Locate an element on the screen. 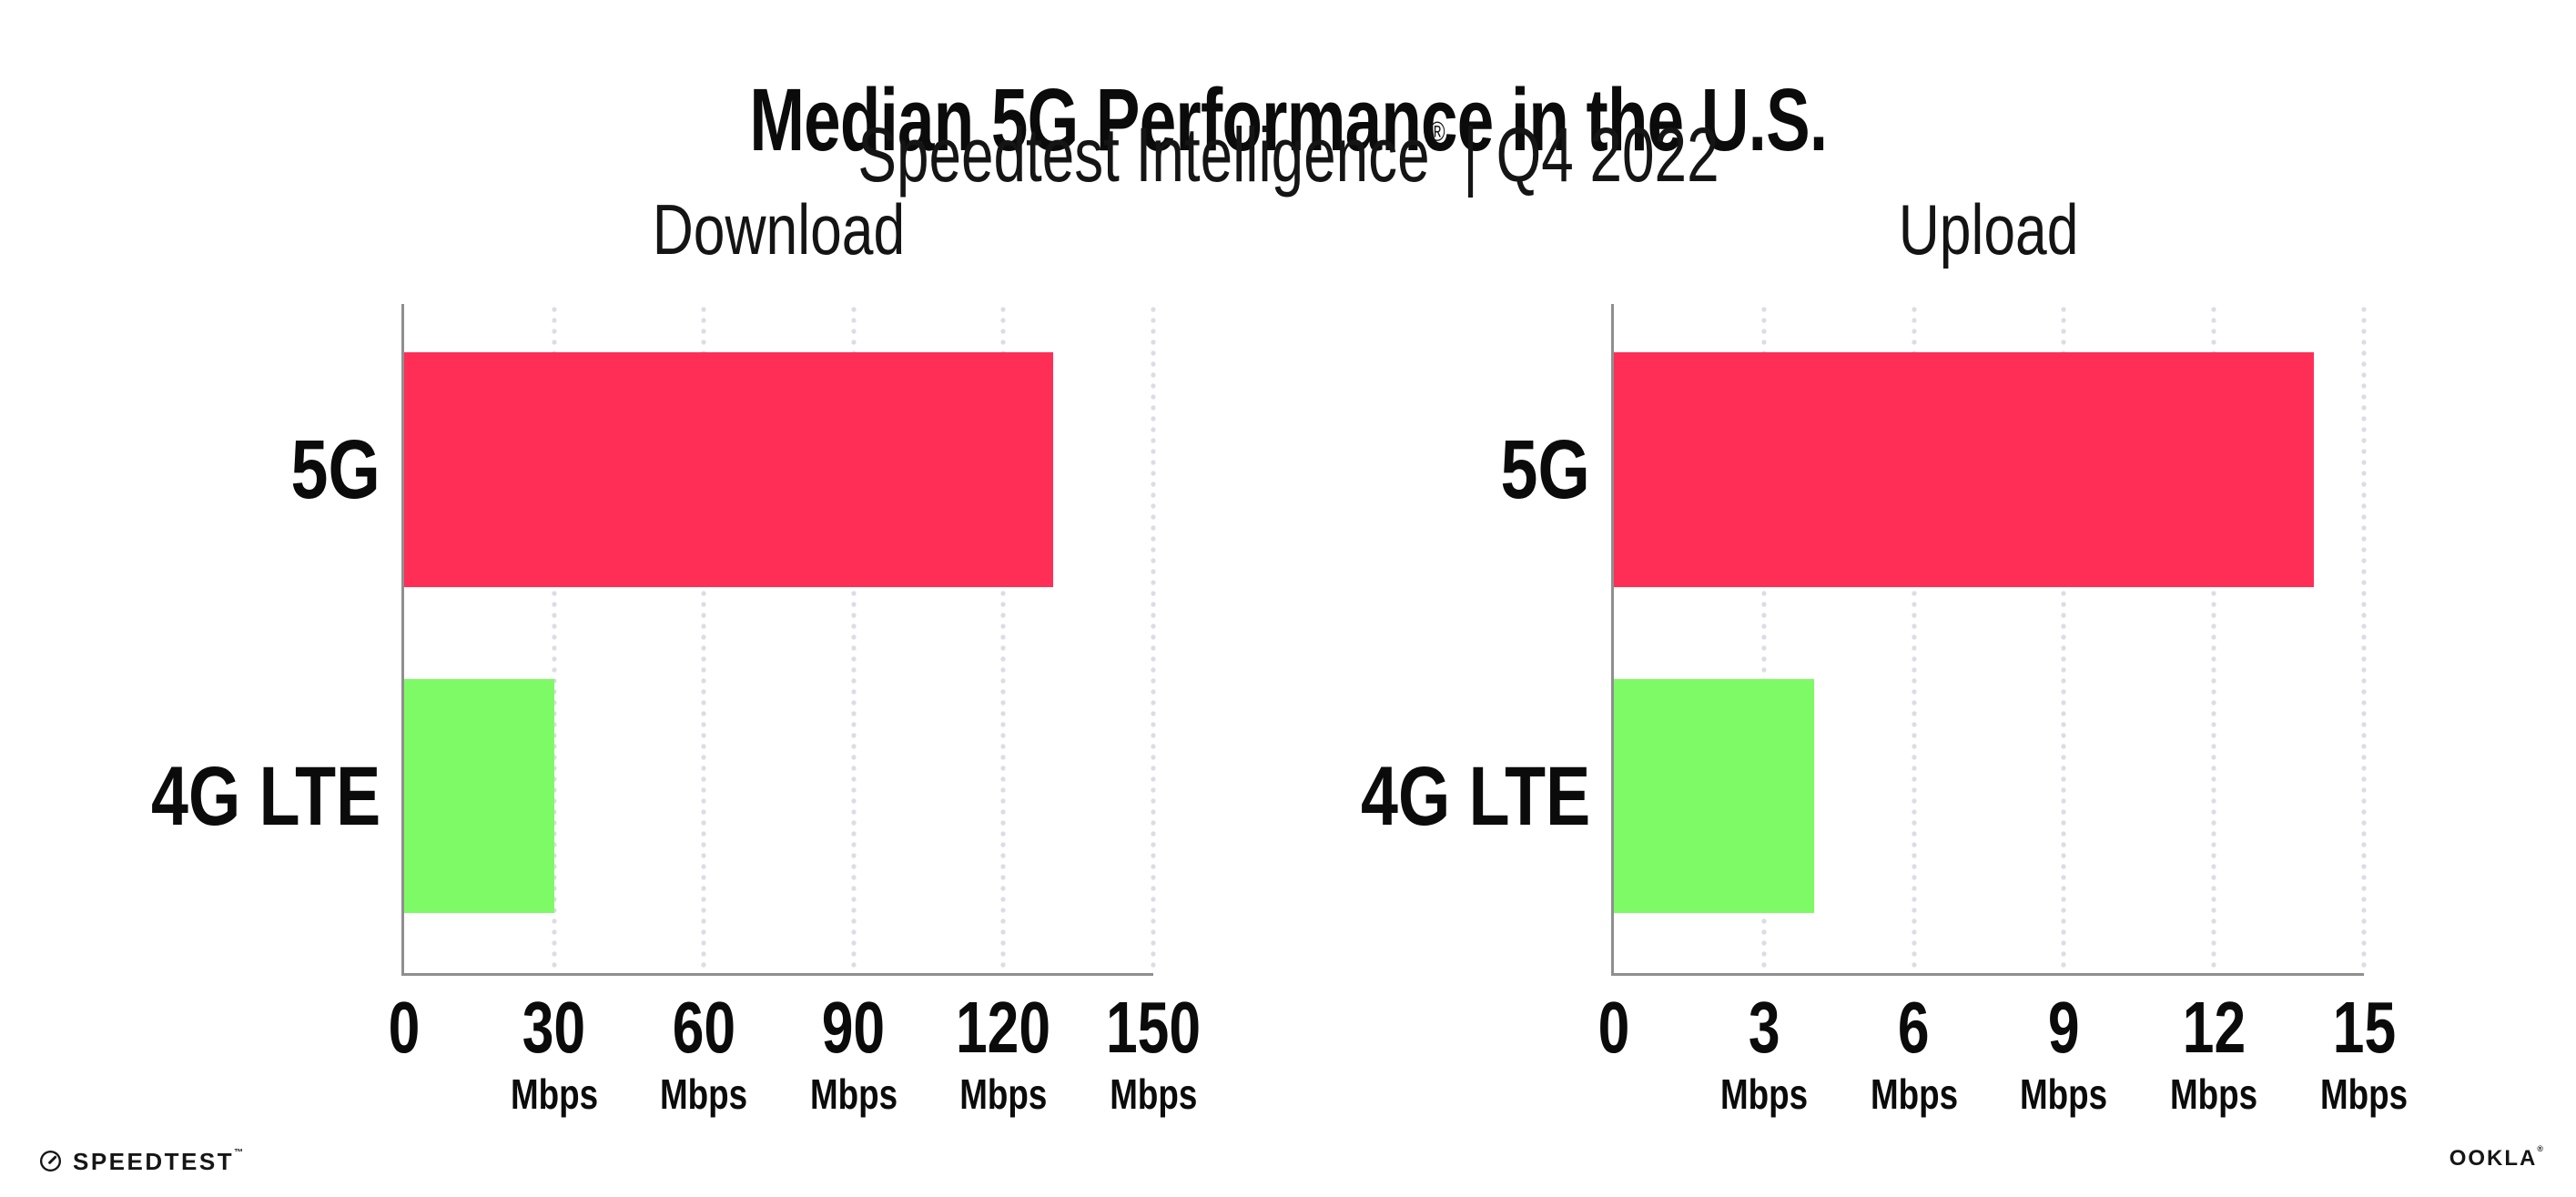  speedtest-wordmark: SPEEDTEST™ is located at coordinates (158, 1161).